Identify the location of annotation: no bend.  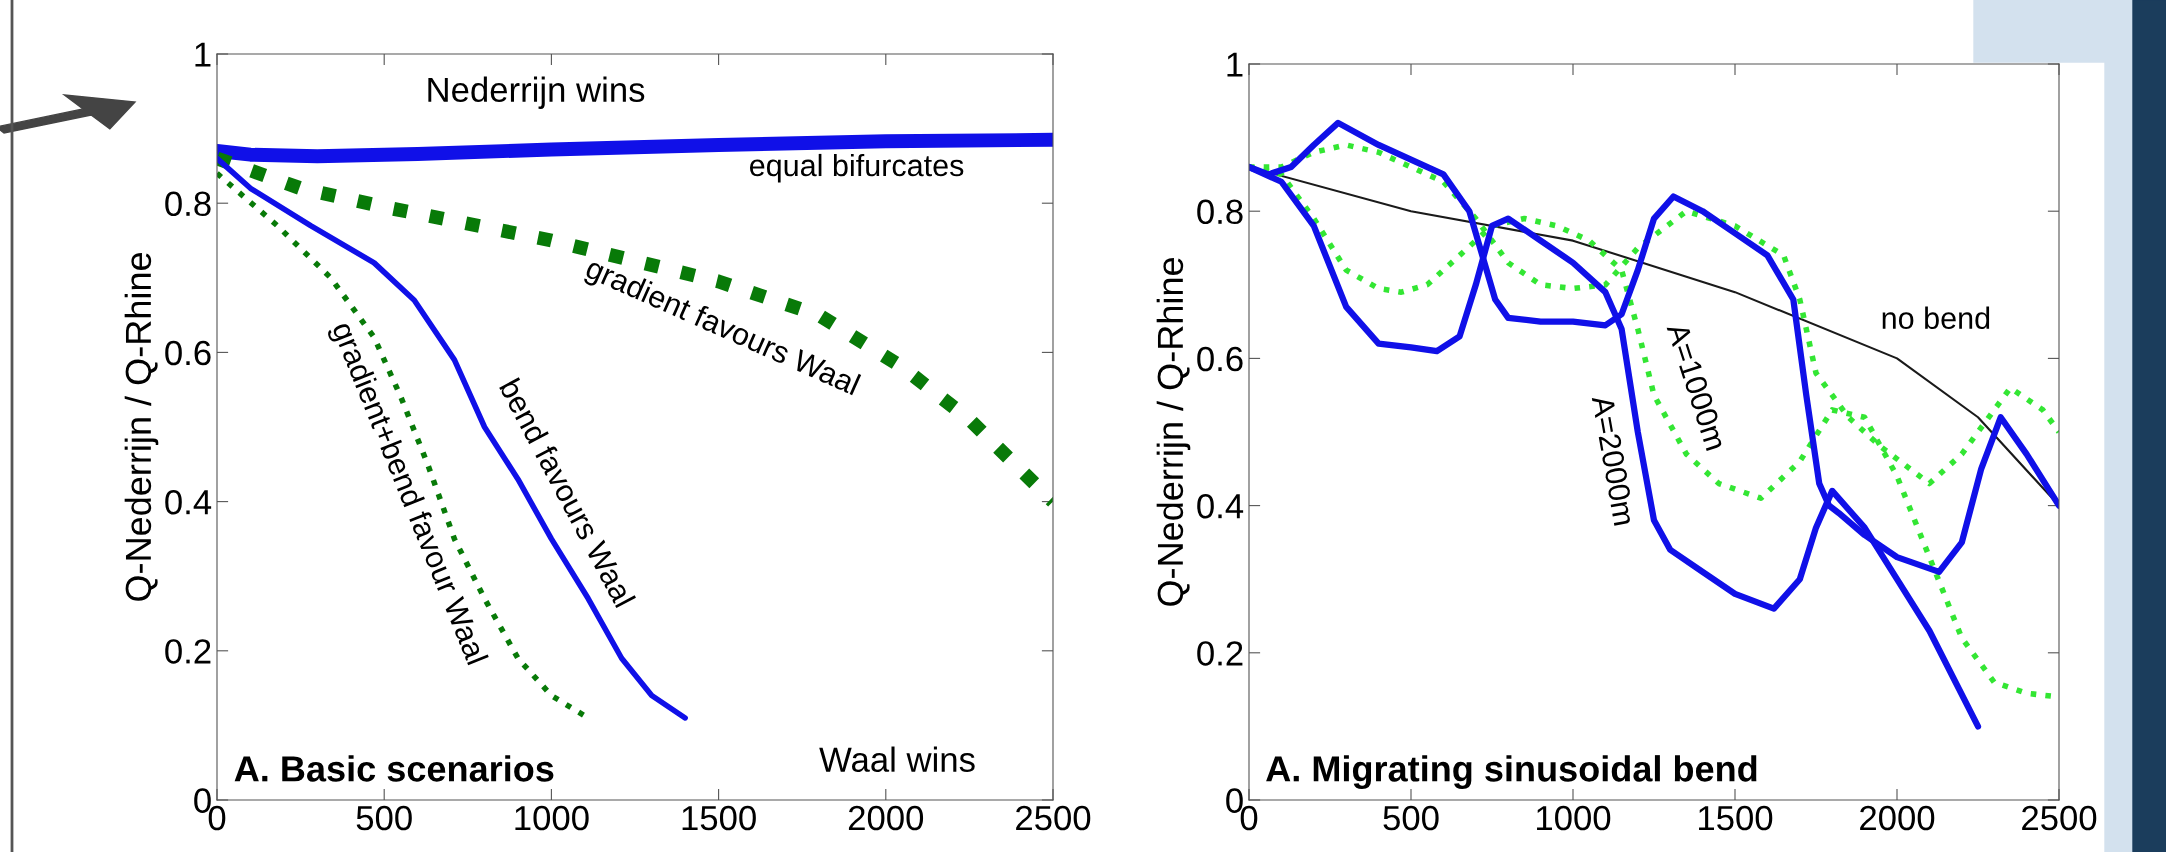
(1936, 318).